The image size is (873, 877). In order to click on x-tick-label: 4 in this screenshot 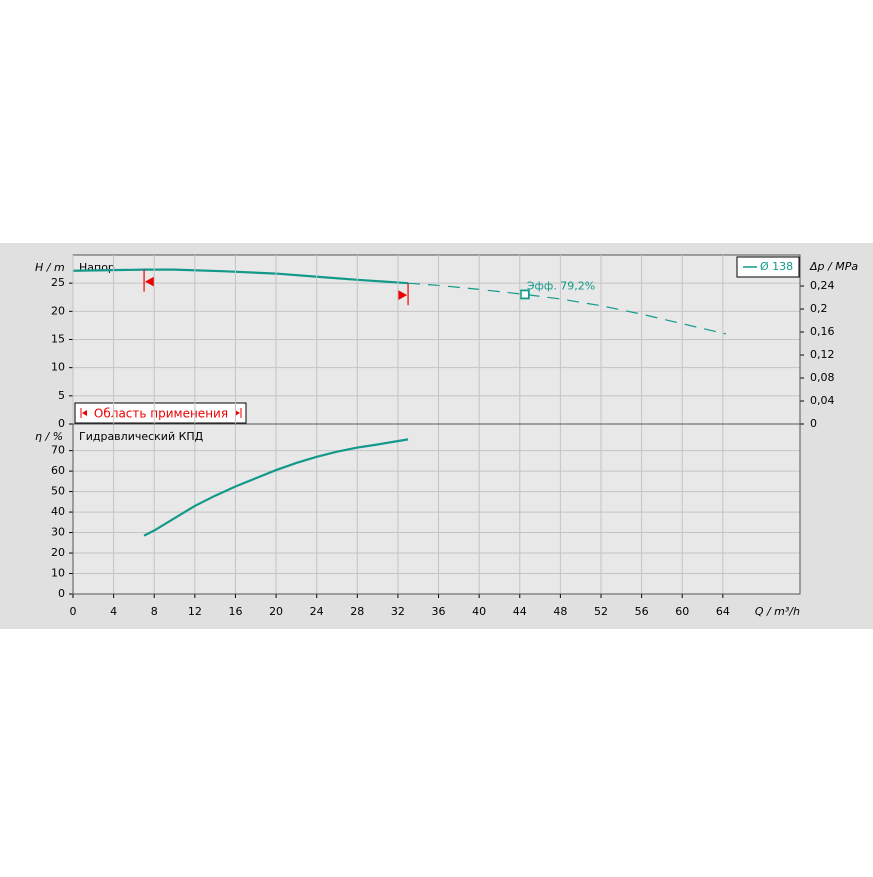, I will do `click(113, 611)`.